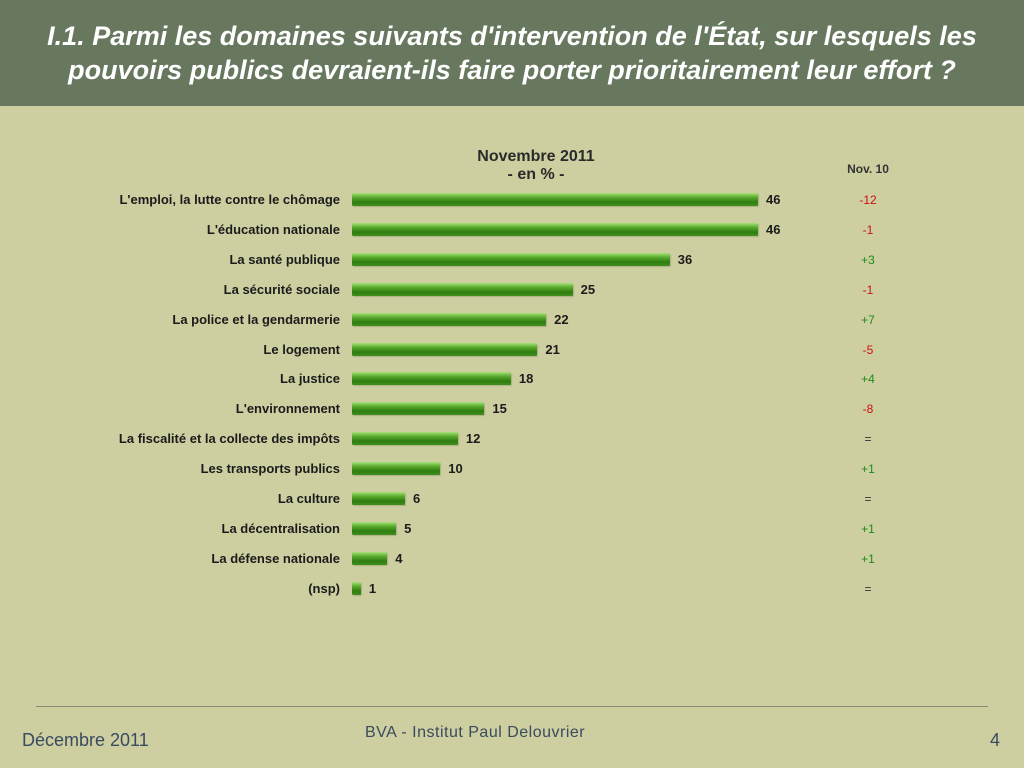 Image resolution: width=1024 pixels, height=768 pixels. I want to click on chart-row: La culture 6 =, so click(512, 500).